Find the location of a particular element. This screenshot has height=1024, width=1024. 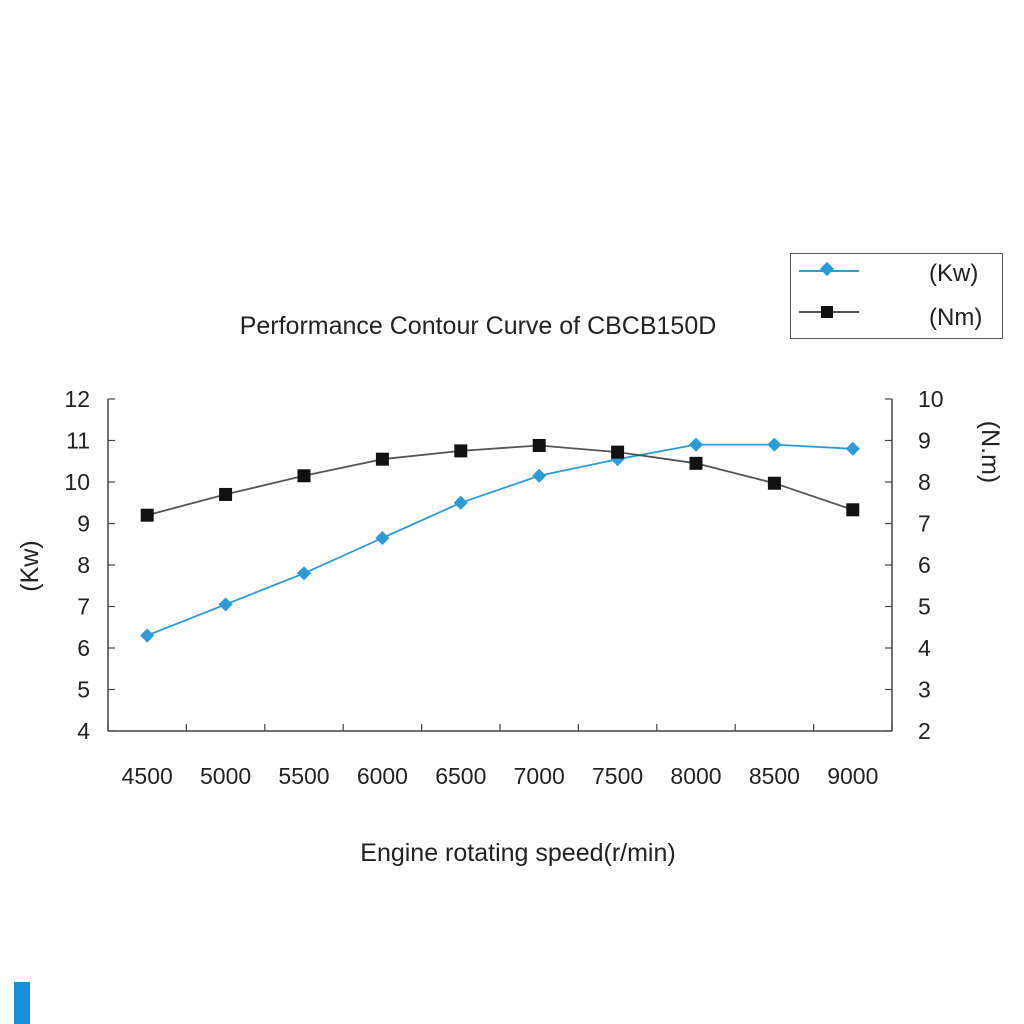

y-left-tick-label: 4 is located at coordinates (83, 731).